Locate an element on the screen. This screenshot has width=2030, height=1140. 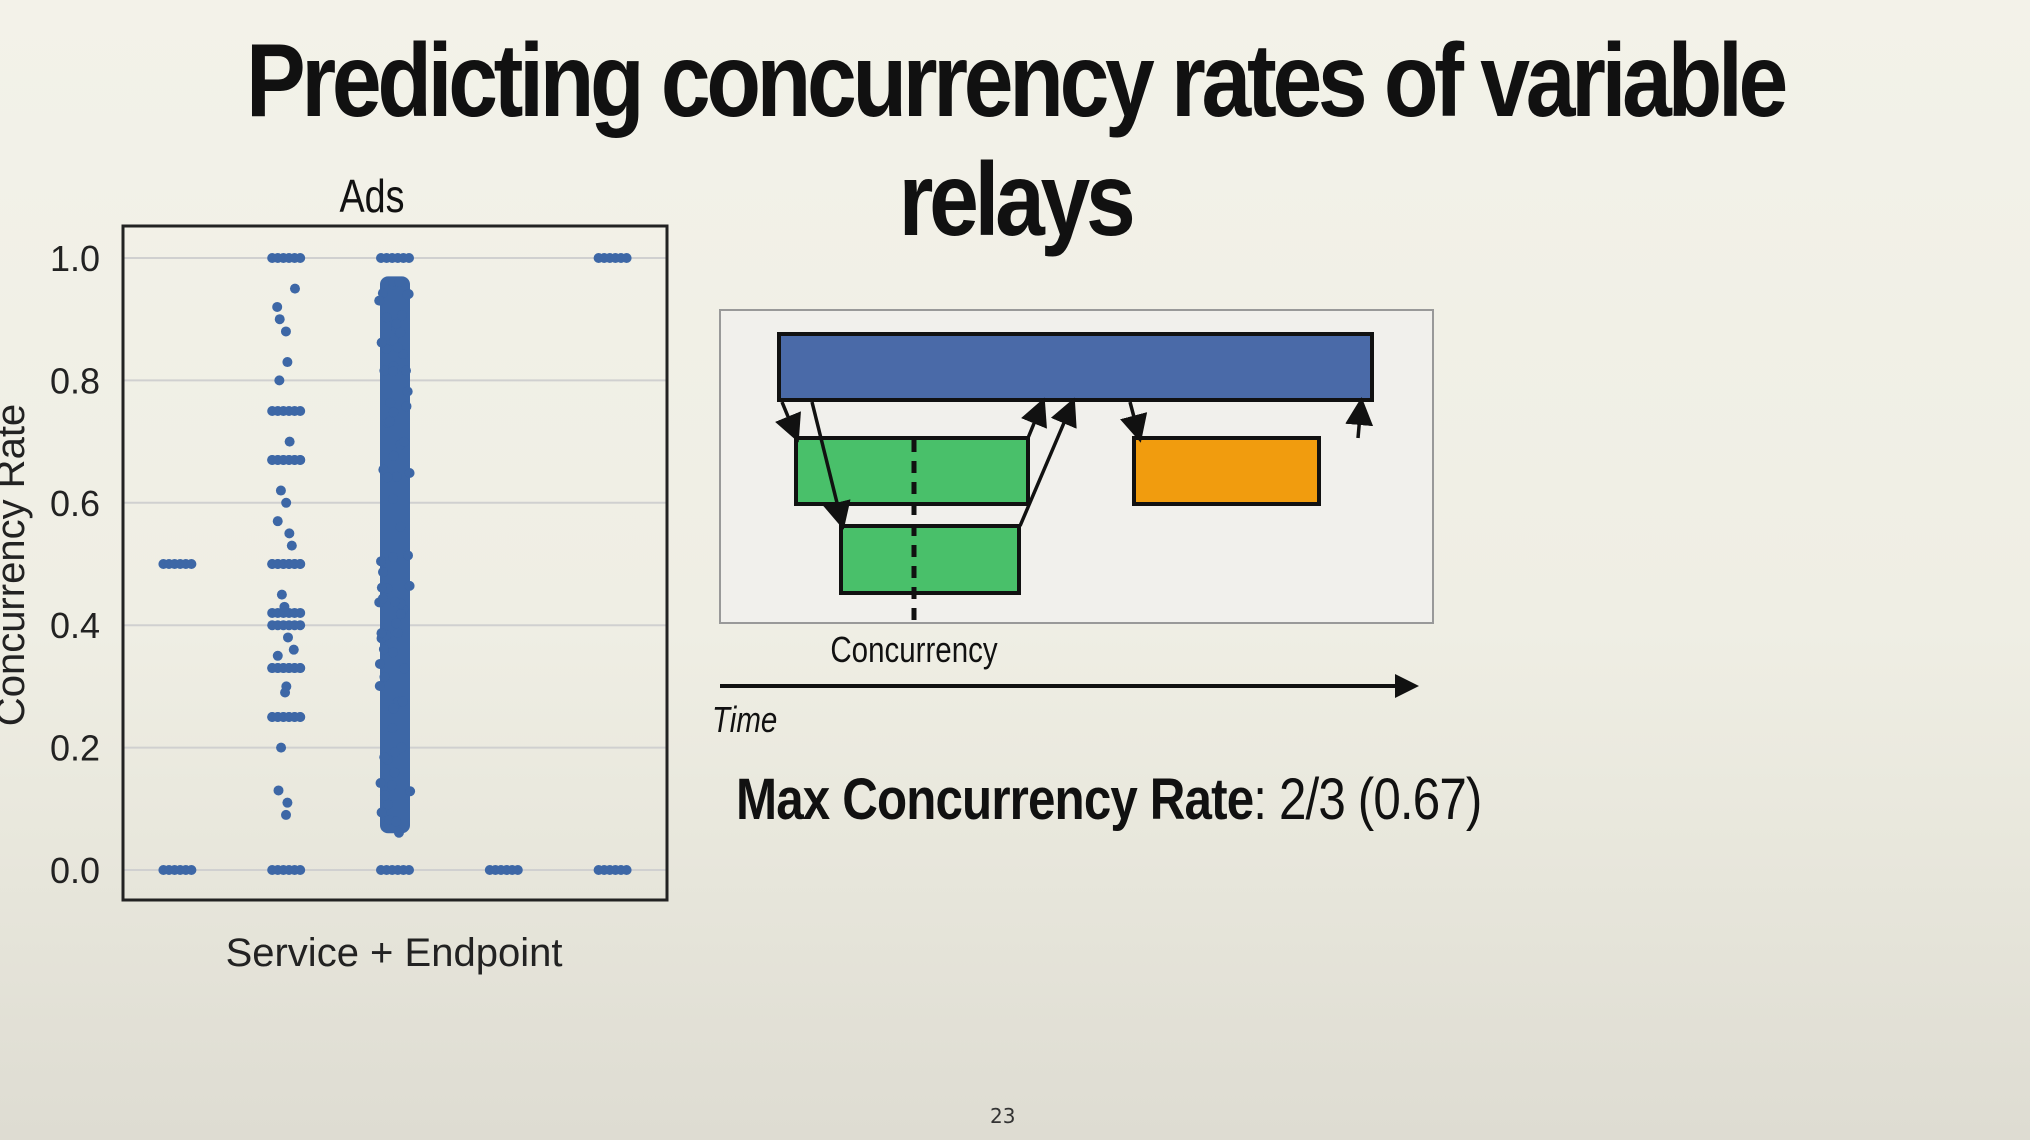
page-number: 23 is located at coordinates (1003, 1116).